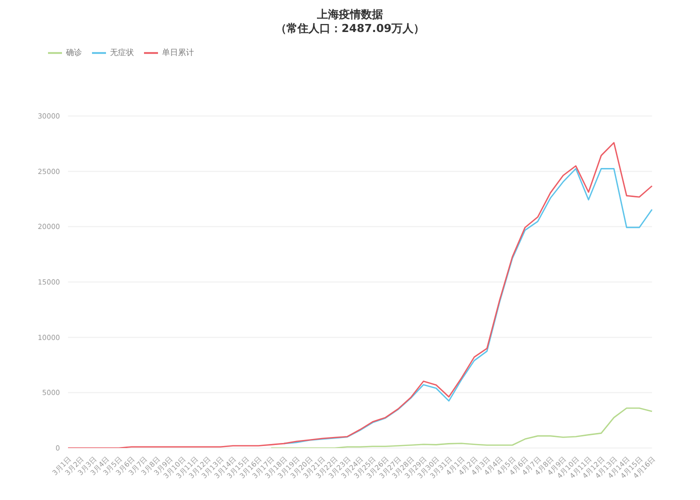 This screenshot has height=500, width=700. I want to click on chart-title: 上海疫情数据, so click(350, 15).